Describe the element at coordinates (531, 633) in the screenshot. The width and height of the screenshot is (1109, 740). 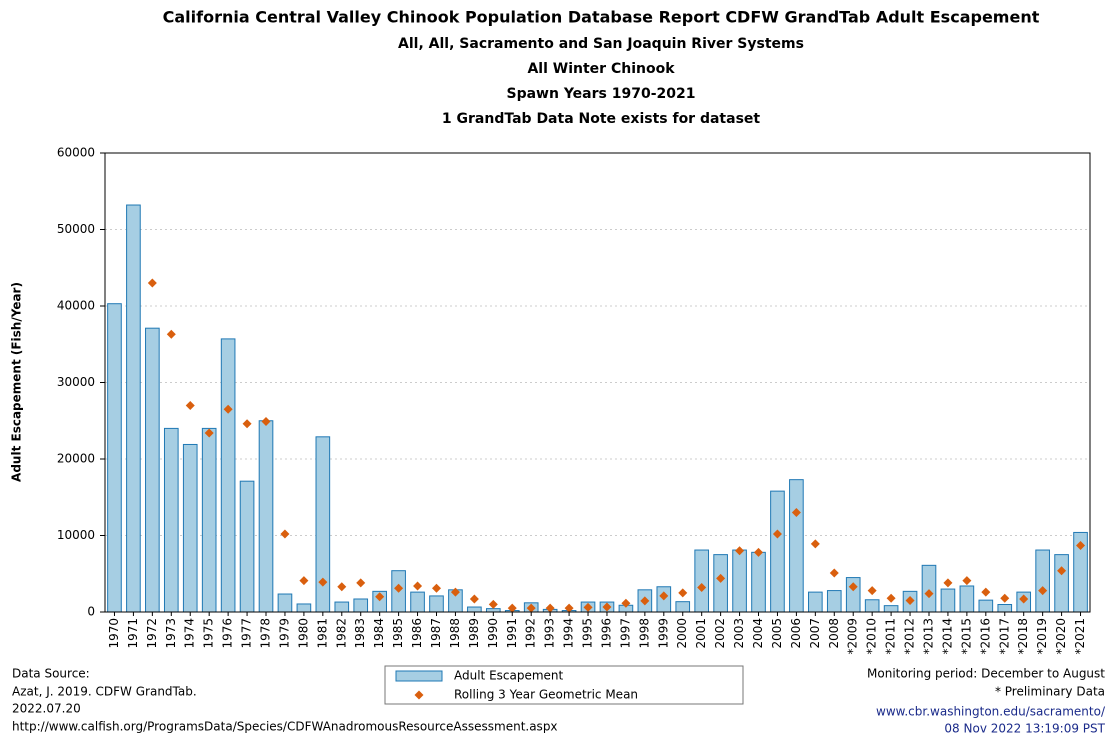
I see `x-tick-label: 1992` at that location.